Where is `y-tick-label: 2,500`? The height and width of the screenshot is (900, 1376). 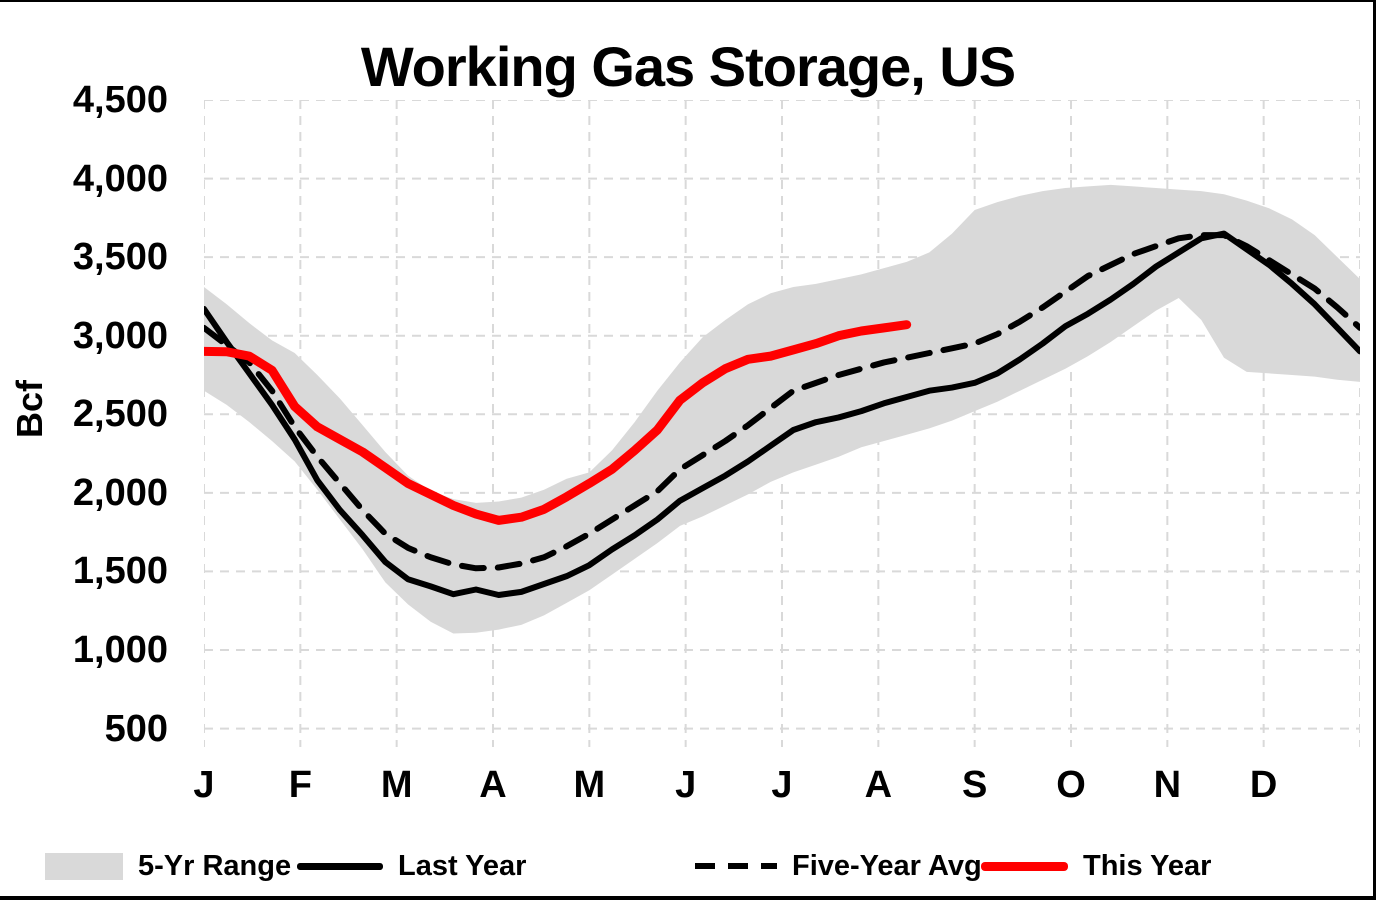 y-tick-label: 2,500 is located at coordinates (120, 414).